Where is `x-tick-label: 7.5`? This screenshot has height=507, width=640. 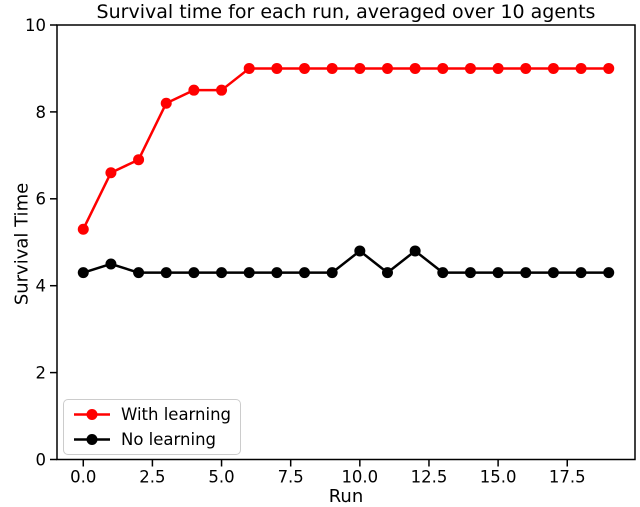 x-tick-label: 7.5 is located at coordinates (291, 477).